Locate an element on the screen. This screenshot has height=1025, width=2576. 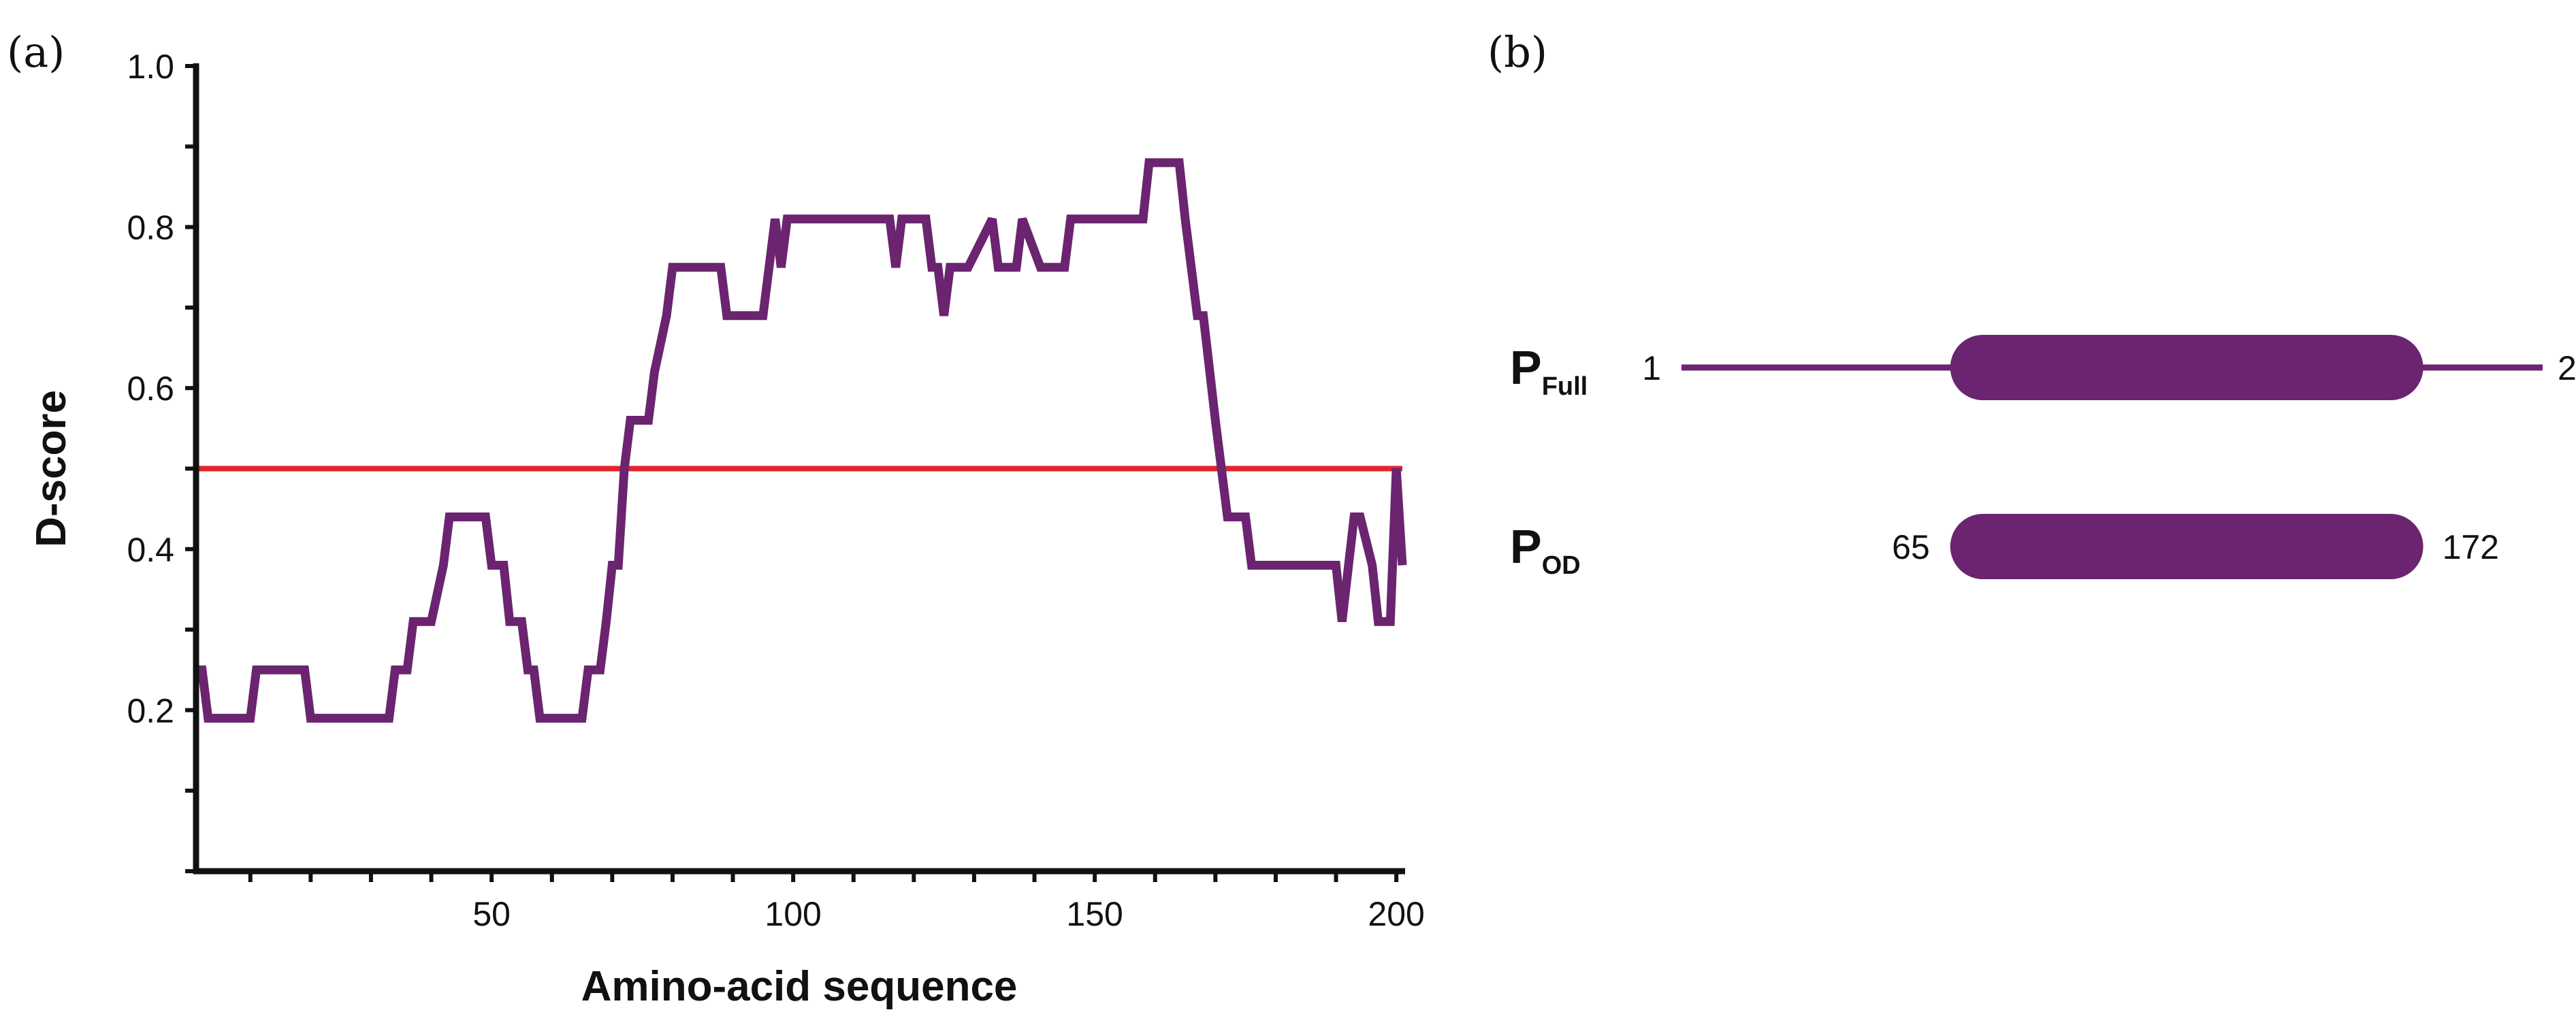
x-tick-label: 100 is located at coordinates (793, 914).